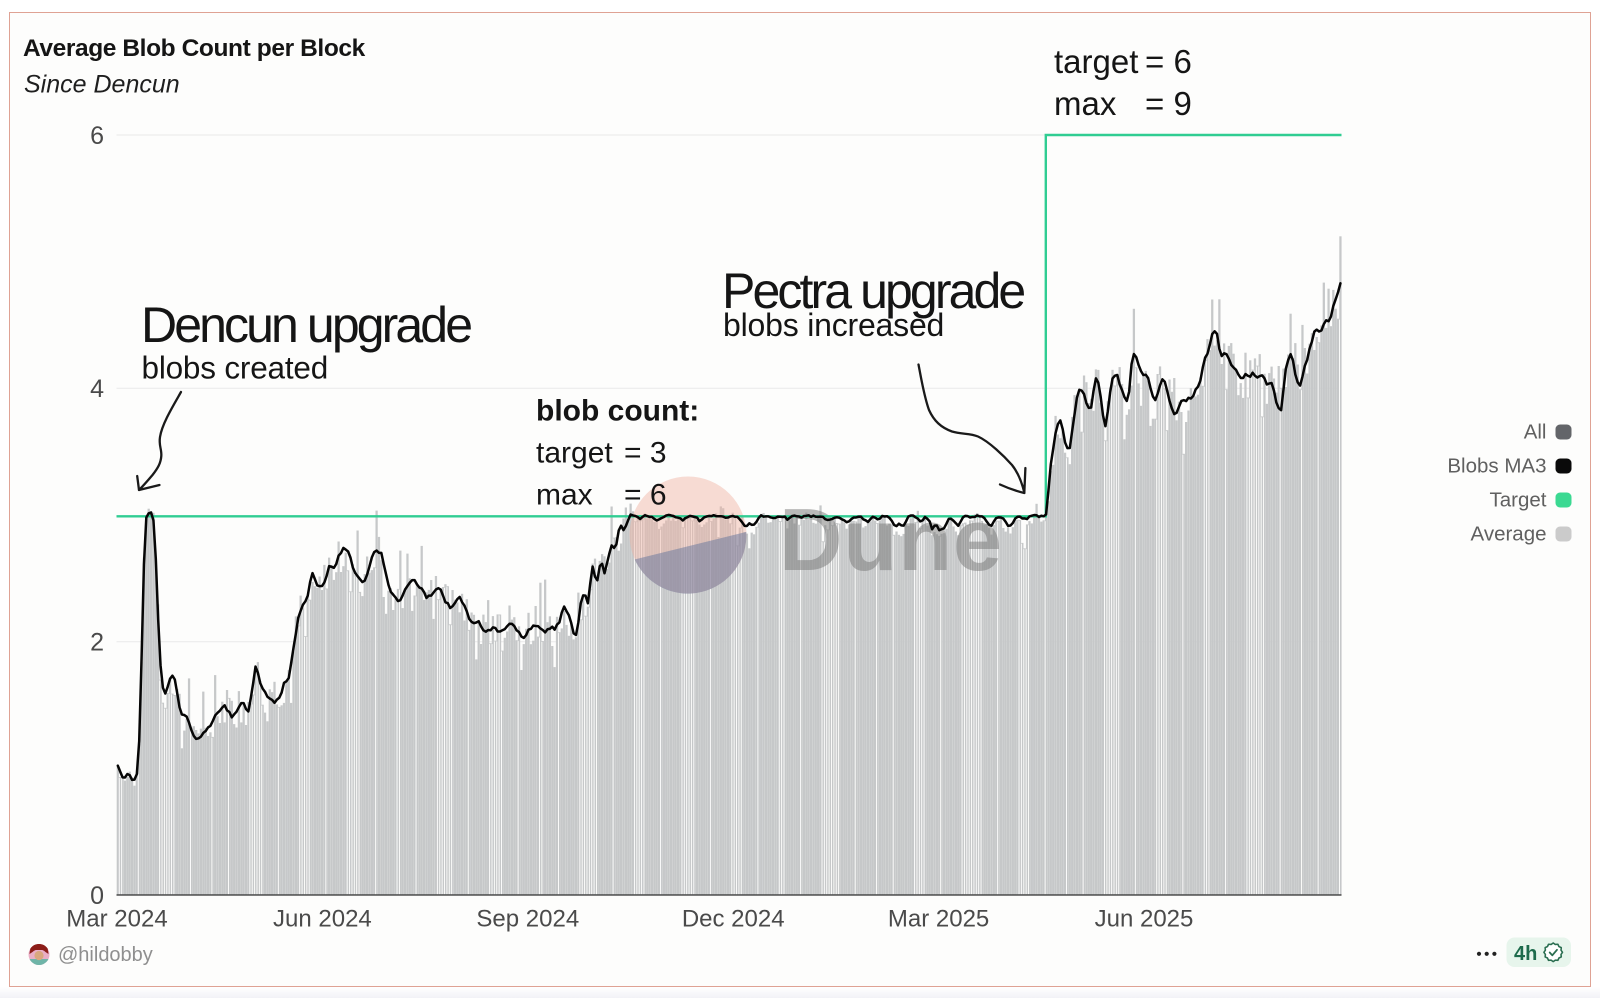 Image resolution: width=1600 pixels, height=998 pixels. What do you see at coordinates (194, 48) in the screenshot?
I see `svg-text: Average Blob Count per Block` at bounding box center [194, 48].